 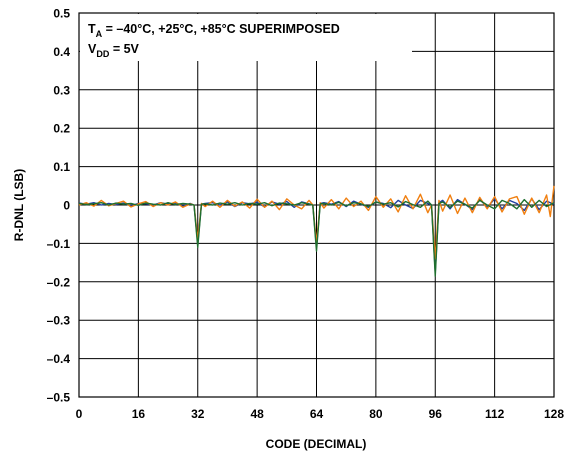 What do you see at coordinates (59, 282) in the screenshot?
I see `y-tick-label: –0.2` at bounding box center [59, 282].